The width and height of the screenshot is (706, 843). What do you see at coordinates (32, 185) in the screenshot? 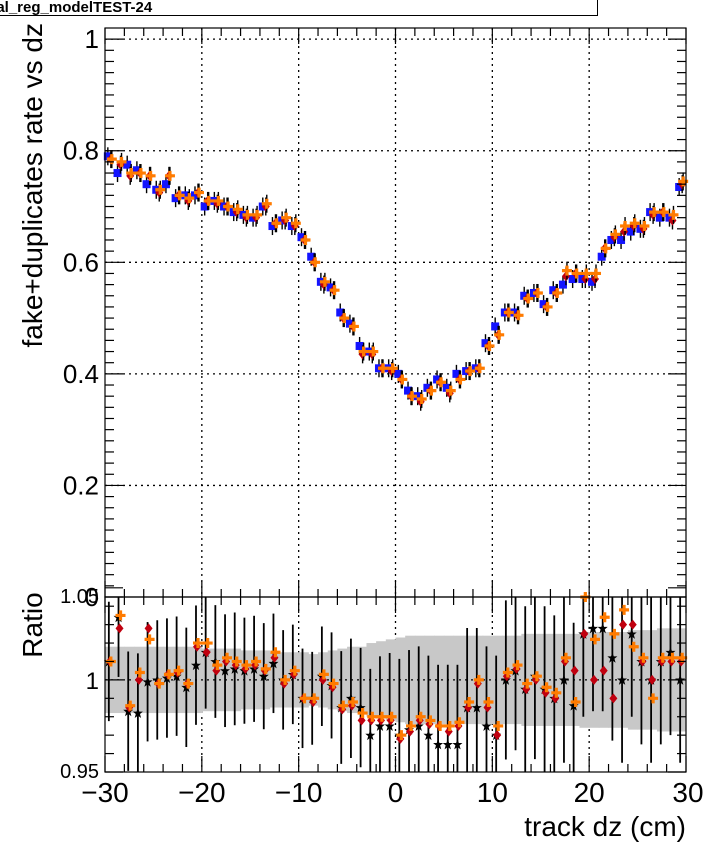
I see `y-axis-label: fake+duplicates rate vs dz` at bounding box center [32, 185].